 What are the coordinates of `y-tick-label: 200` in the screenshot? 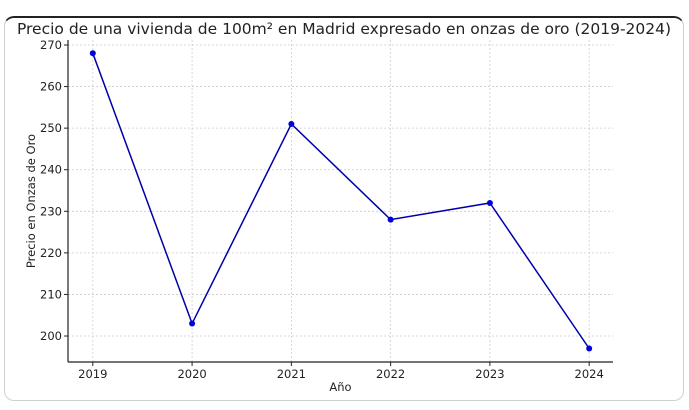 It's located at (51, 336).